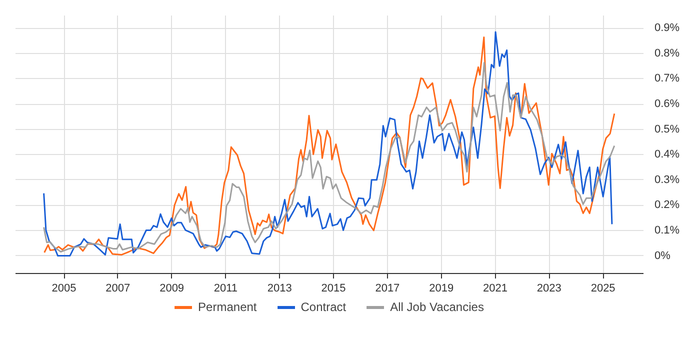 This screenshot has height=350, width=700. I want to click on x-tick-label: 2023, so click(549, 288).